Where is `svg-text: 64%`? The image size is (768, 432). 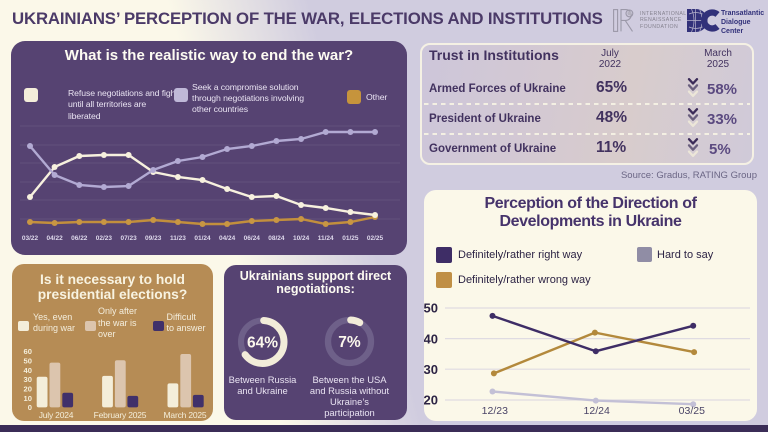 svg-text: 64% is located at coordinates (262, 343).